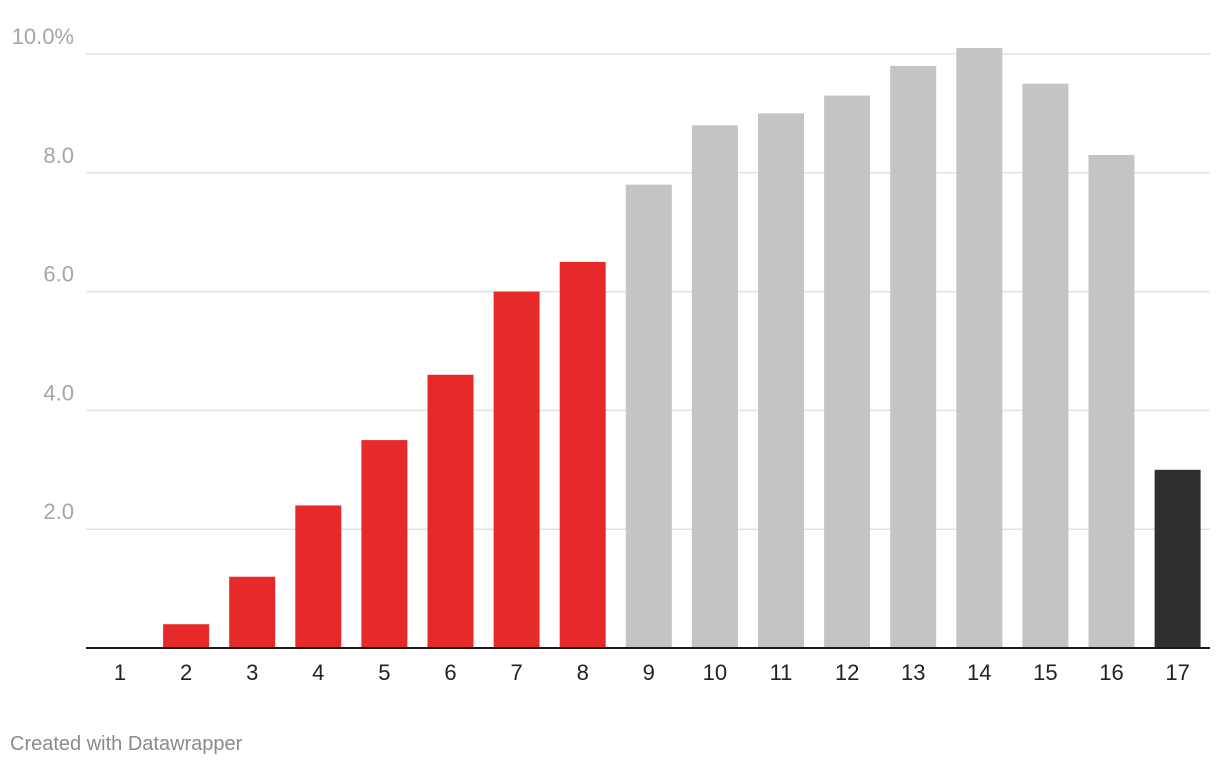 The height and width of the screenshot is (768, 1220). Describe the element at coordinates (58, 155) in the screenshot. I see `y-tick-label: 8.0` at that location.